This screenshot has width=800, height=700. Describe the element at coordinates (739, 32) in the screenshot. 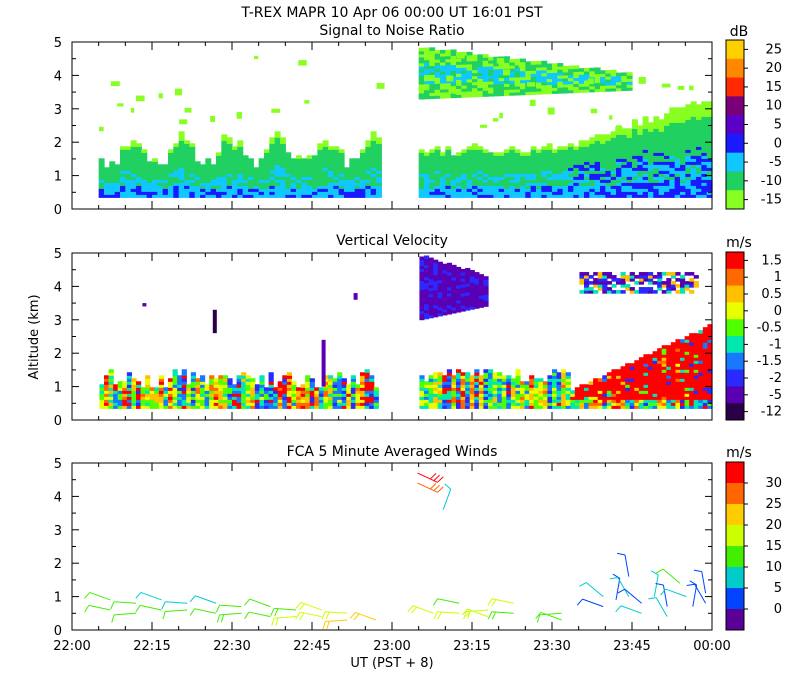

I see `colorbar-unit: dB` at that location.